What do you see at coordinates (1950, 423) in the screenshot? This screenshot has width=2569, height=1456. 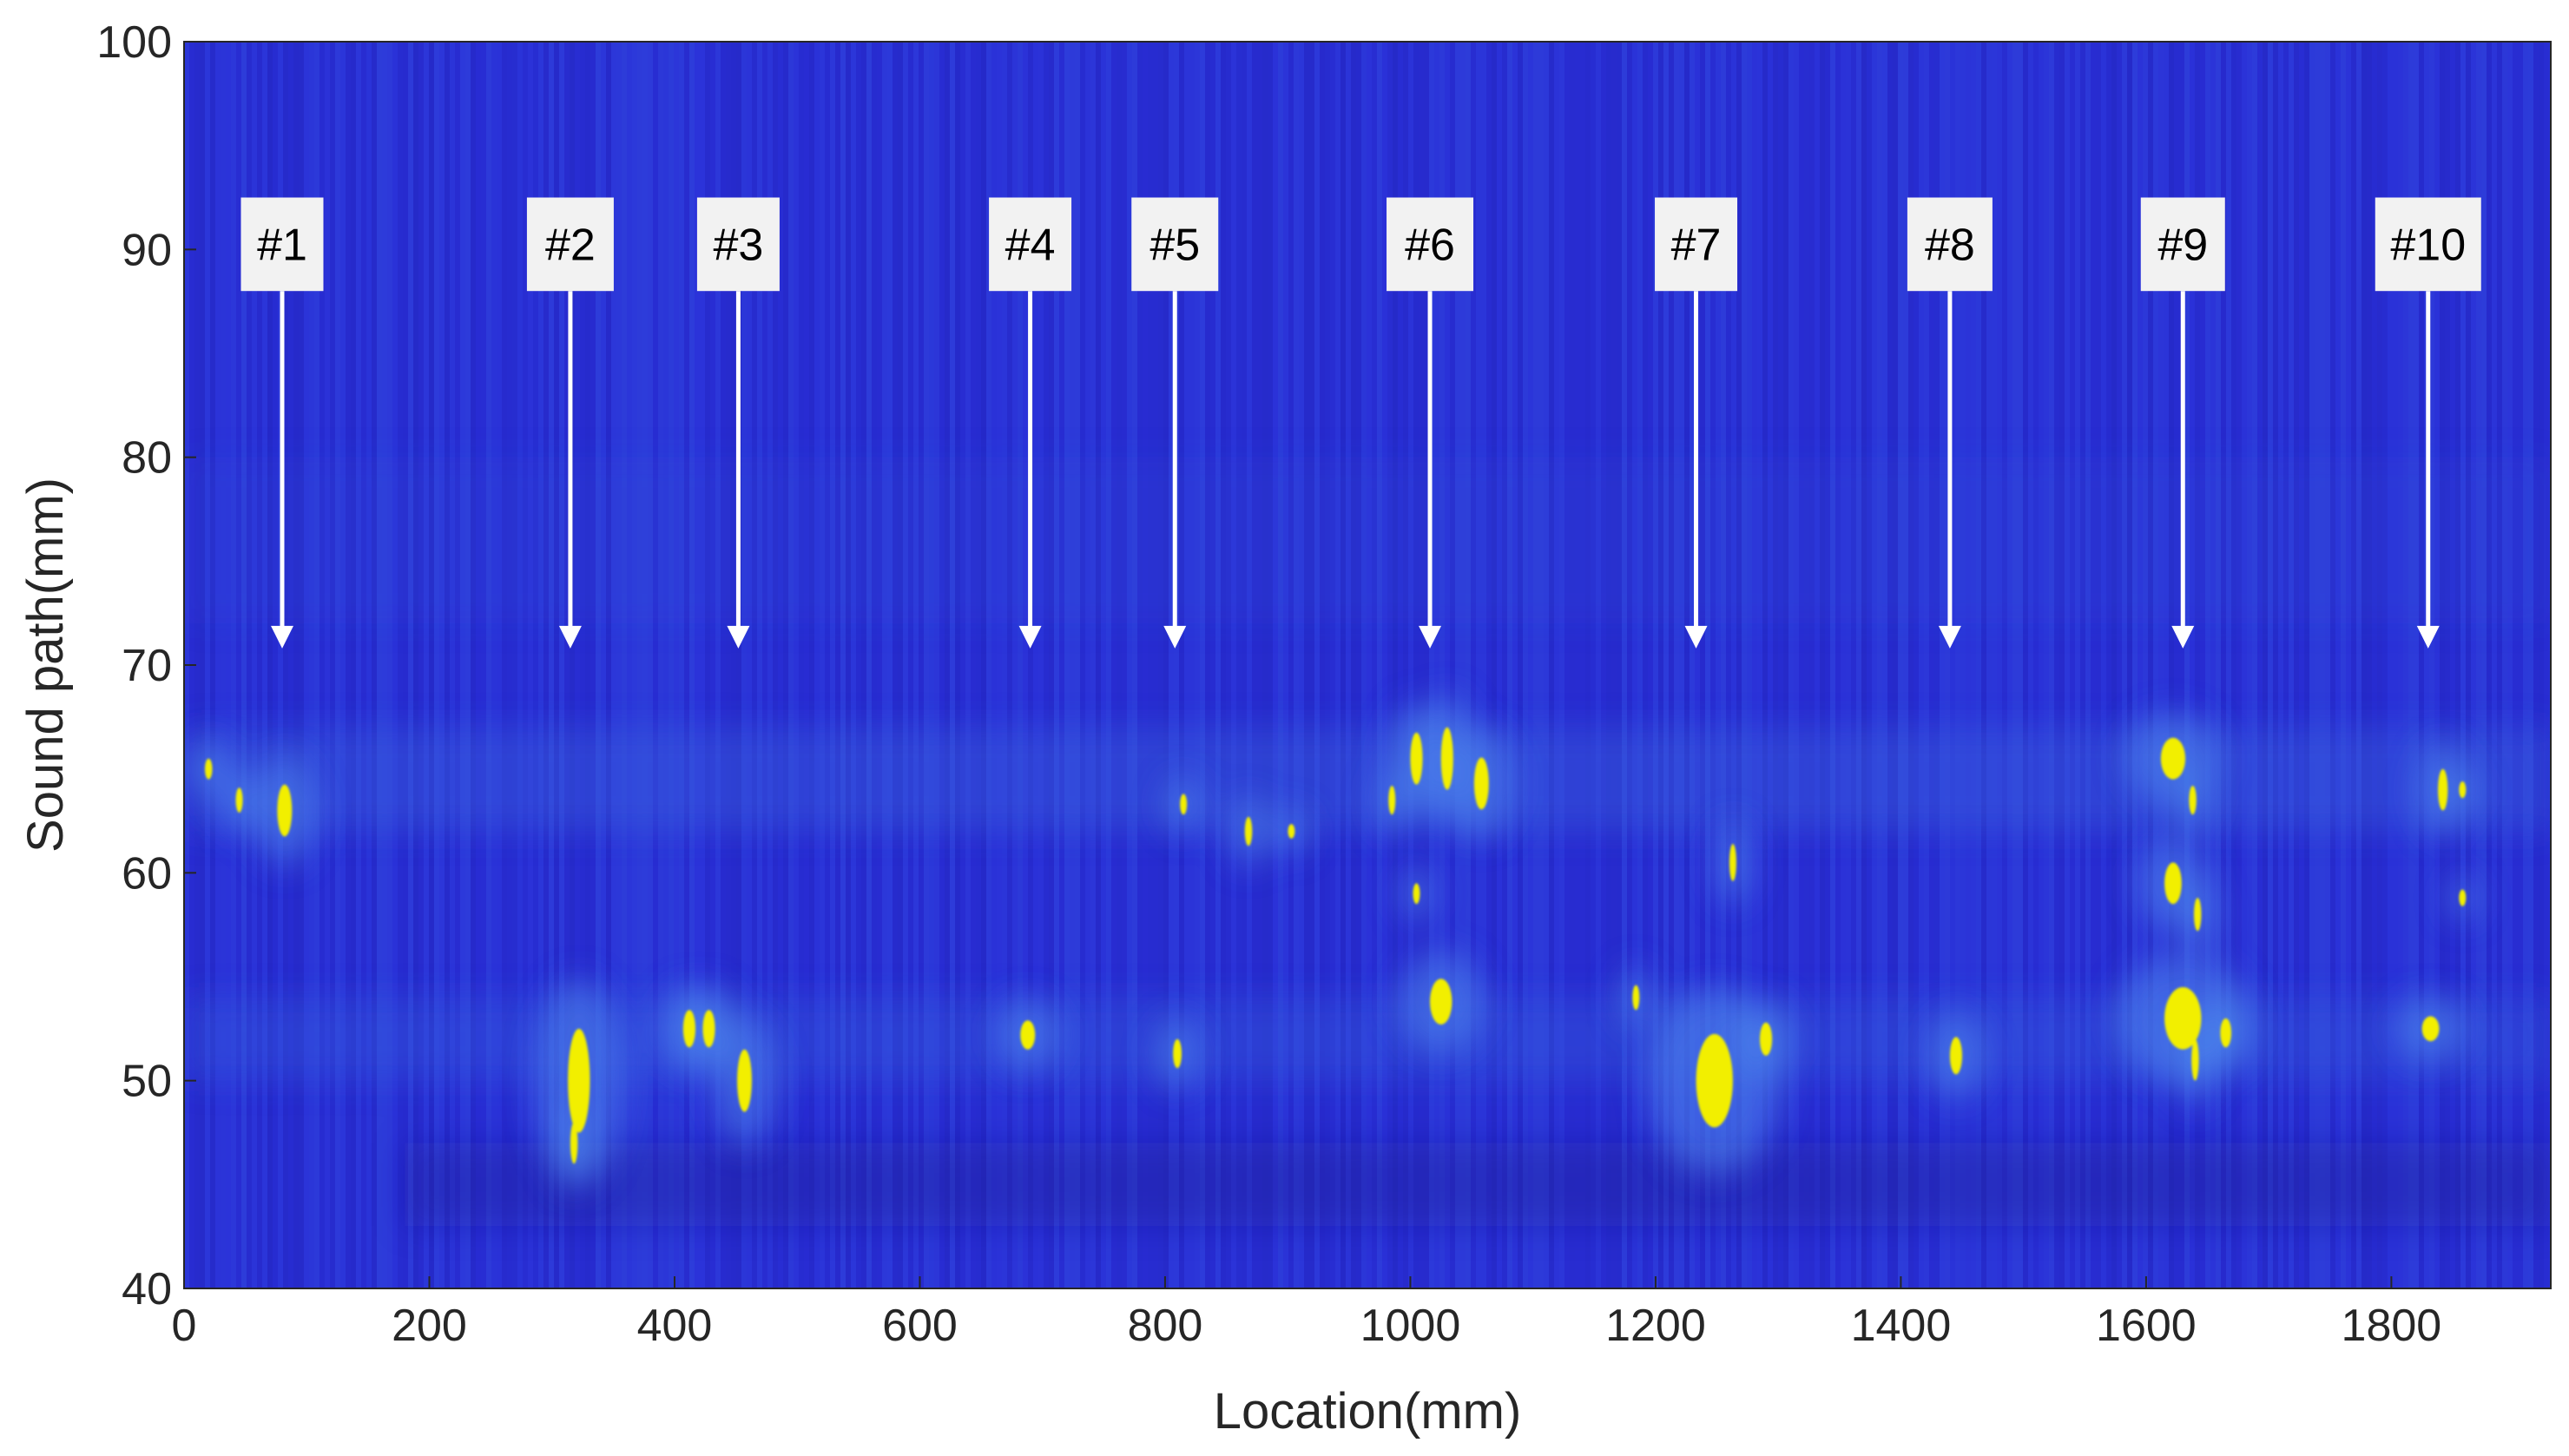 I see `annotation-marker: #8` at bounding box center [1950, 423].